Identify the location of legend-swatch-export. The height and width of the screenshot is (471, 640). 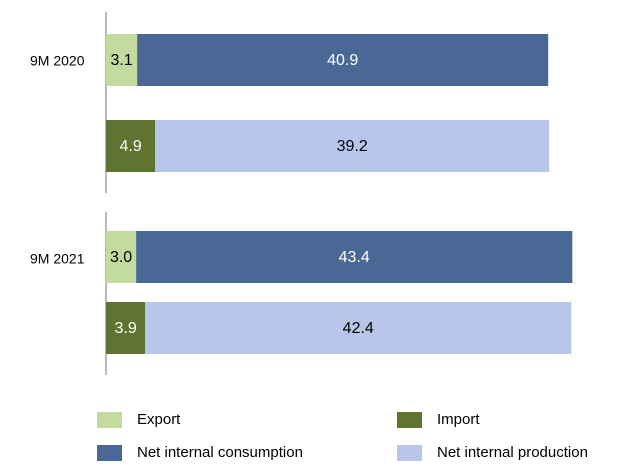
(109, 420).